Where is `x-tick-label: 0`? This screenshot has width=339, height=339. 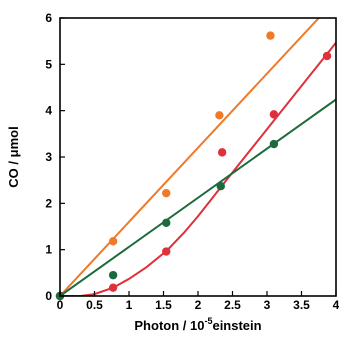 x-tick-label: 0 is located at coordinates (60, 305).